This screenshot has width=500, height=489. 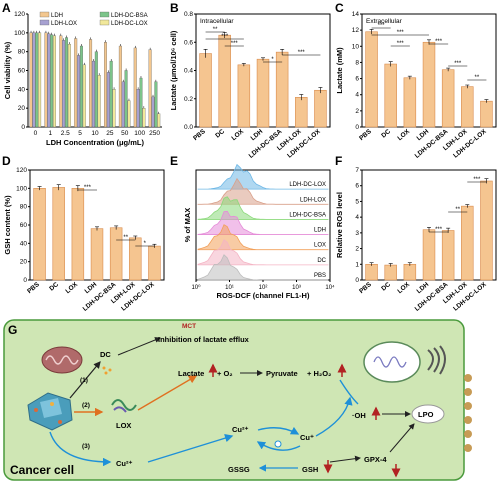 What do you see at coordinates (357, 62) in the screenshot?
I see `y-tick-label: 8` at bounding box center [357, 62].